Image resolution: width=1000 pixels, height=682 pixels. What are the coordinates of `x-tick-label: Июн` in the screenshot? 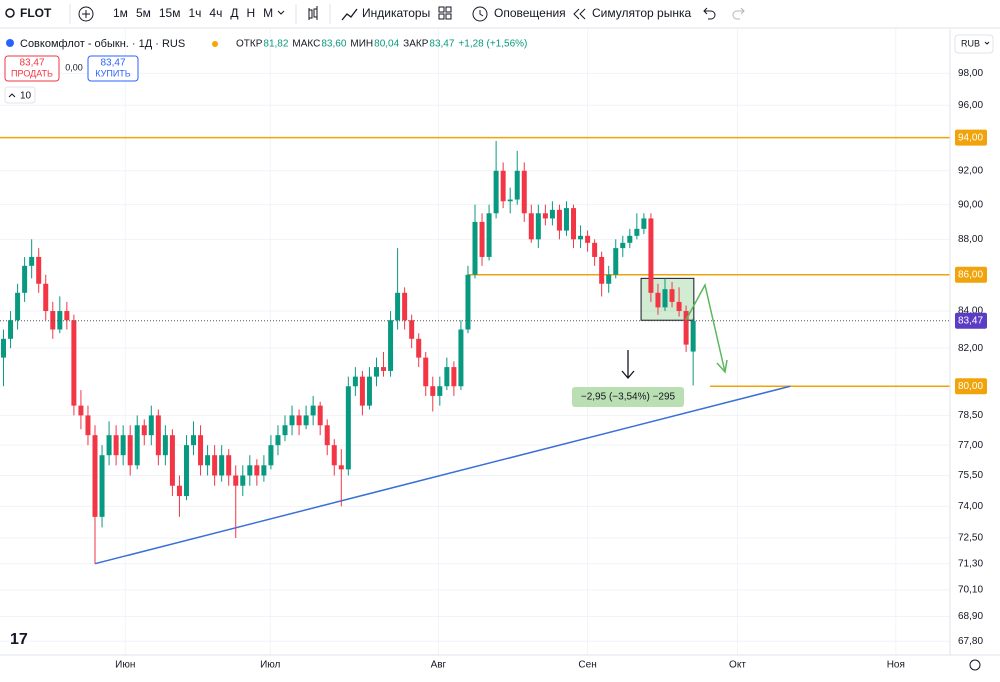 It's located at (125, 665).